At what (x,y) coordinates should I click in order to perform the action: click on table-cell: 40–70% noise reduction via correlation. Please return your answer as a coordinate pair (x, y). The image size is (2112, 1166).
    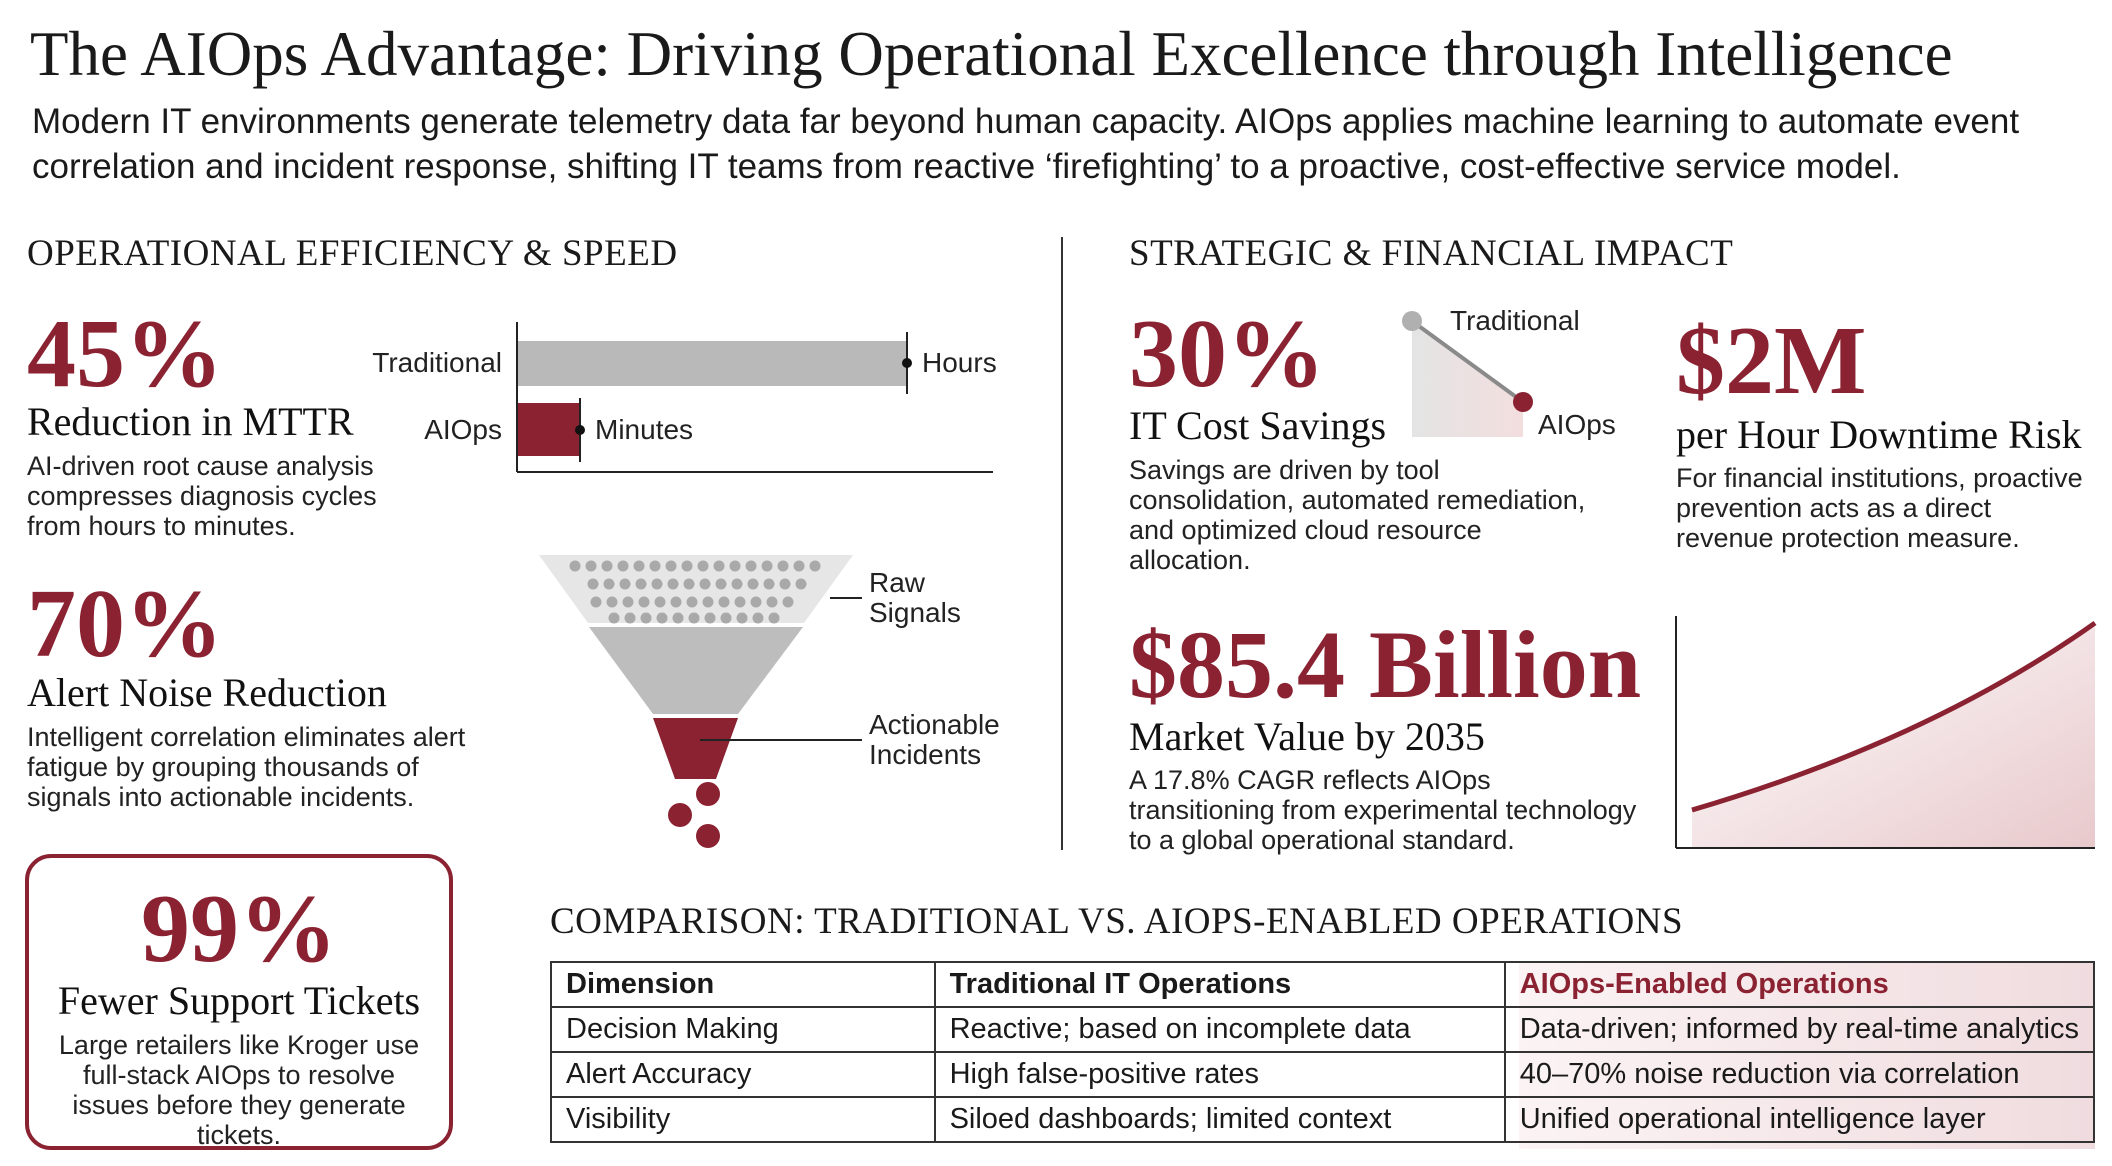
    Looking at the image, I should click on (1799, 1074).